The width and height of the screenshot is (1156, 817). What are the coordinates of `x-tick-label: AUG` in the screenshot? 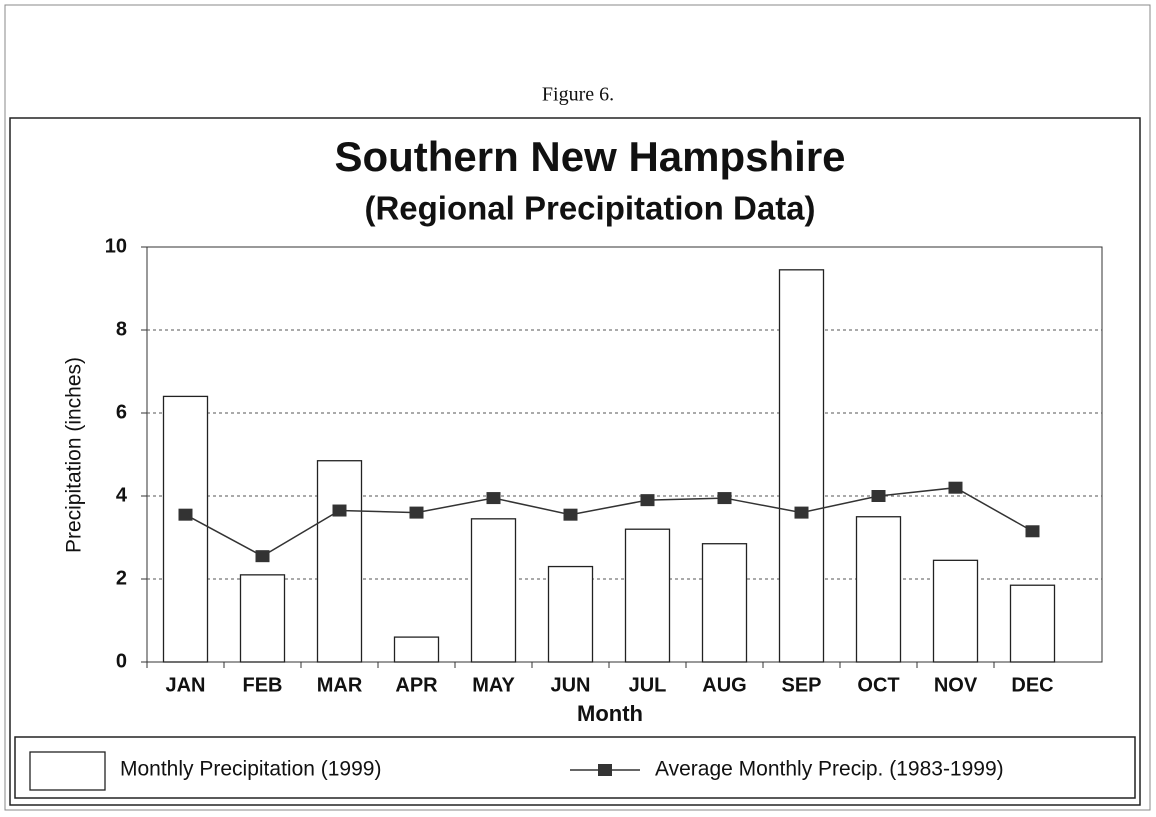 It's located at (724, 685).